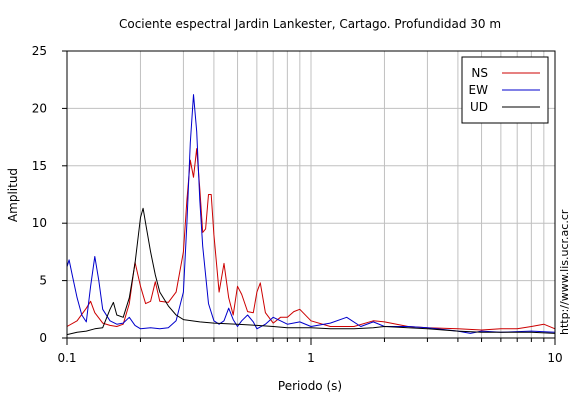 The image size is (580, 400). I want to click on legend-label-ns: NS, so click(479, 73).